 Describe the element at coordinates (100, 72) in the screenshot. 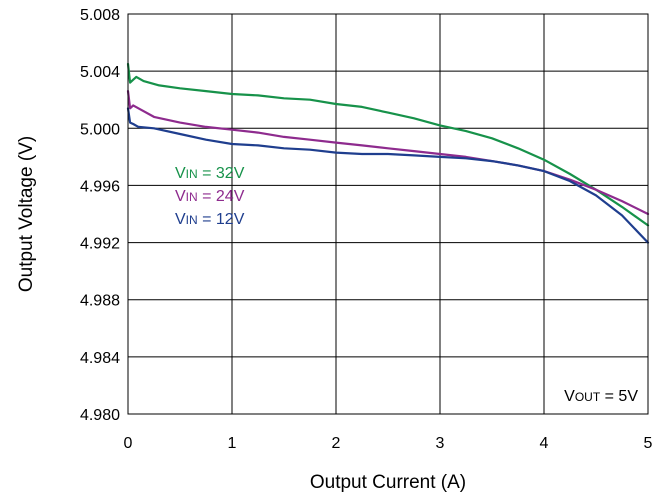

I see `y-tick-label: 5.004` at that location.